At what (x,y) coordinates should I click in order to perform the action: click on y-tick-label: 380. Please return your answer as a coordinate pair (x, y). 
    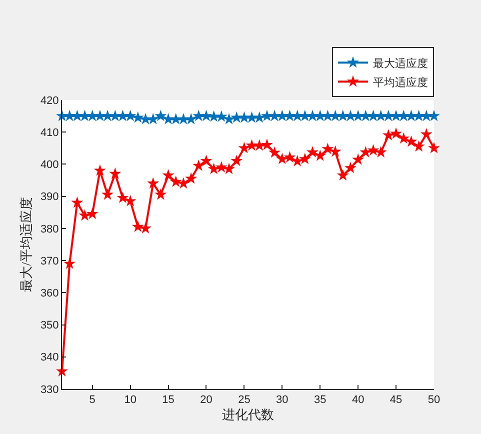
    Looking at the image, I should click on (49, 229).